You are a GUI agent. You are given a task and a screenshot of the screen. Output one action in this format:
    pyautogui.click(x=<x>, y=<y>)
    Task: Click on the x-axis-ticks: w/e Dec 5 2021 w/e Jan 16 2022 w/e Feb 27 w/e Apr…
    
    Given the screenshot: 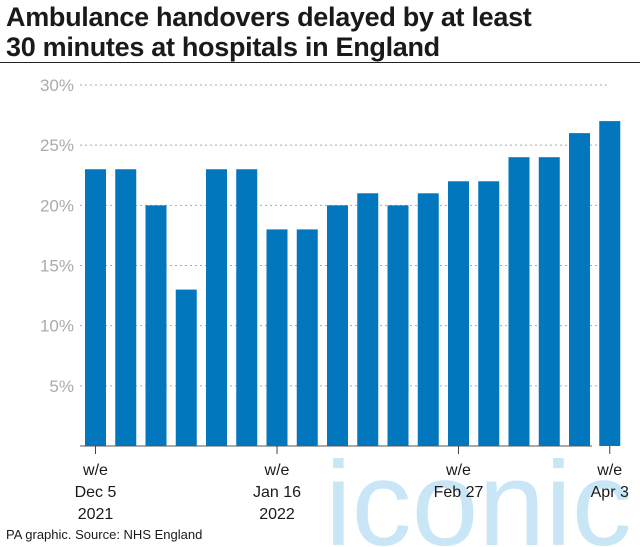 What is the action you would take?
    pyautogui.click(x=352, y=484)
    